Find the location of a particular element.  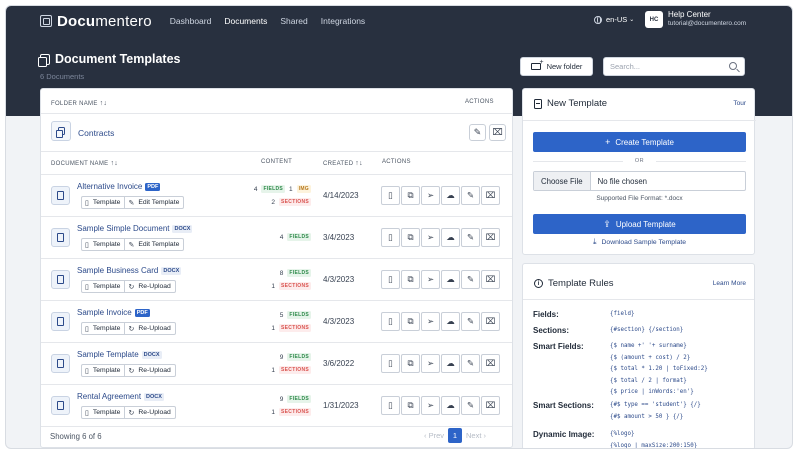

search-icon is located at coordinates (733, 66).